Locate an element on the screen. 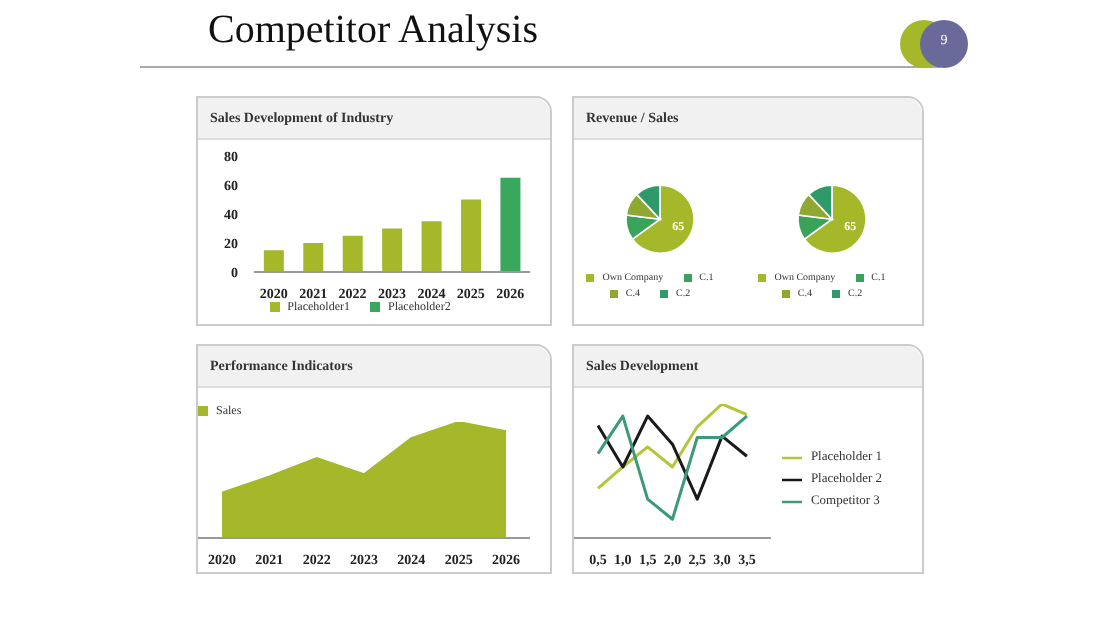 Image resolution: width=1120 pixels, height=630 pixels. text: Competitor Analysis is located at coordinates (373, 31).